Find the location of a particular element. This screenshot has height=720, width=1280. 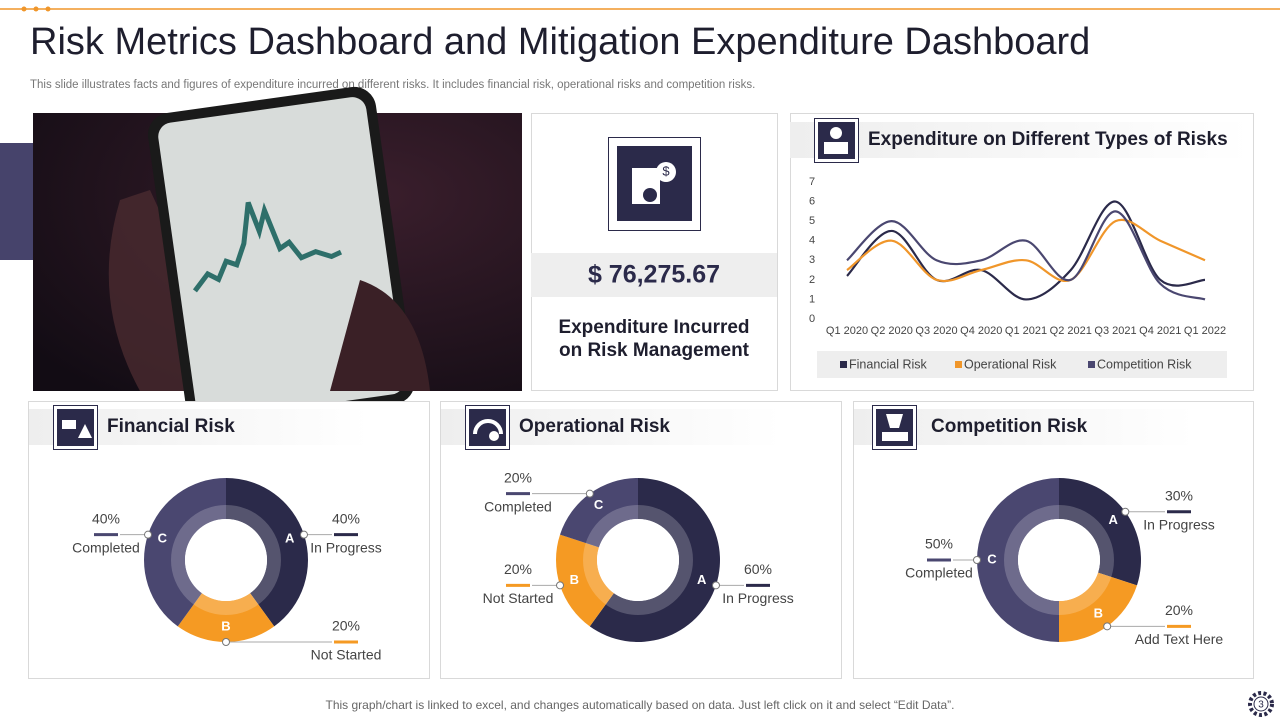

top-dots is located at coordinates (36, 9).